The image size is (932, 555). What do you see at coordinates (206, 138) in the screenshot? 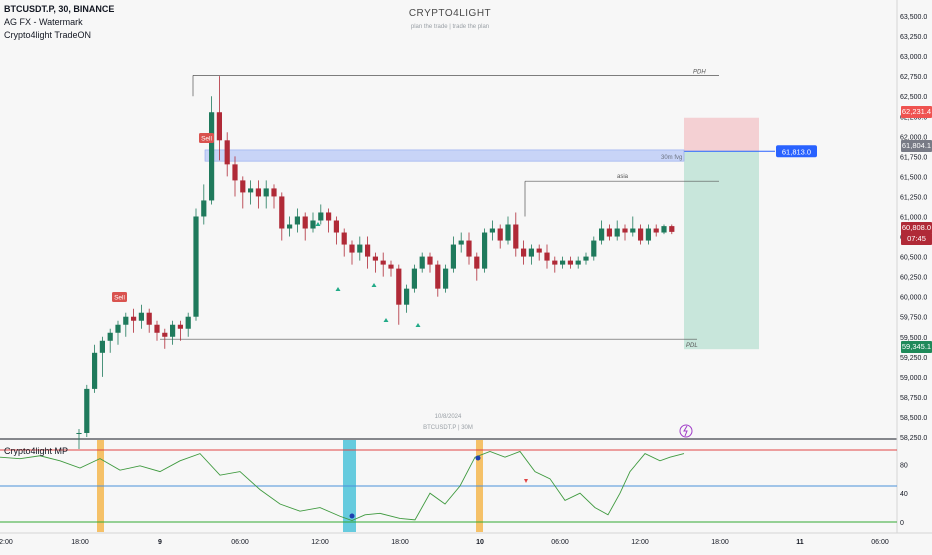
I see `sell-signal-2: Sell` at bounding box center [206, 138].